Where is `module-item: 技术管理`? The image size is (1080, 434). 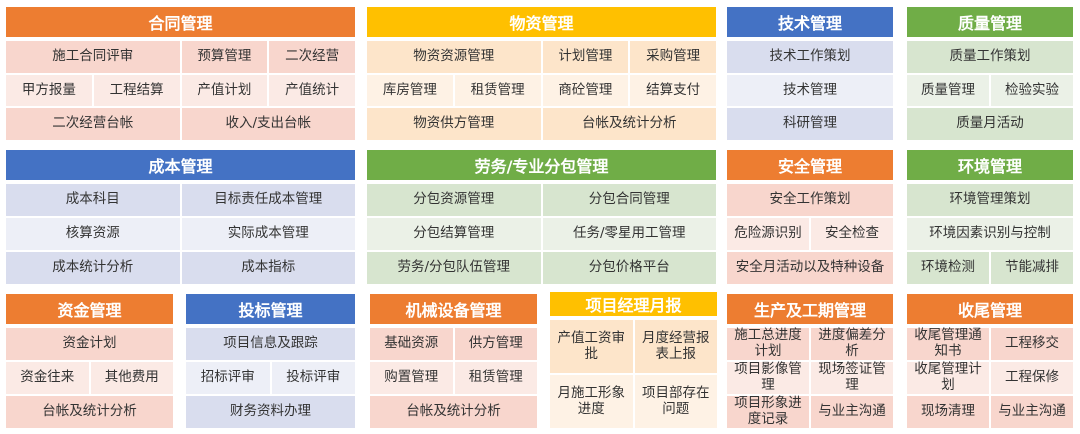 module-item: 技术管理 is located at coordinates (810, 90).